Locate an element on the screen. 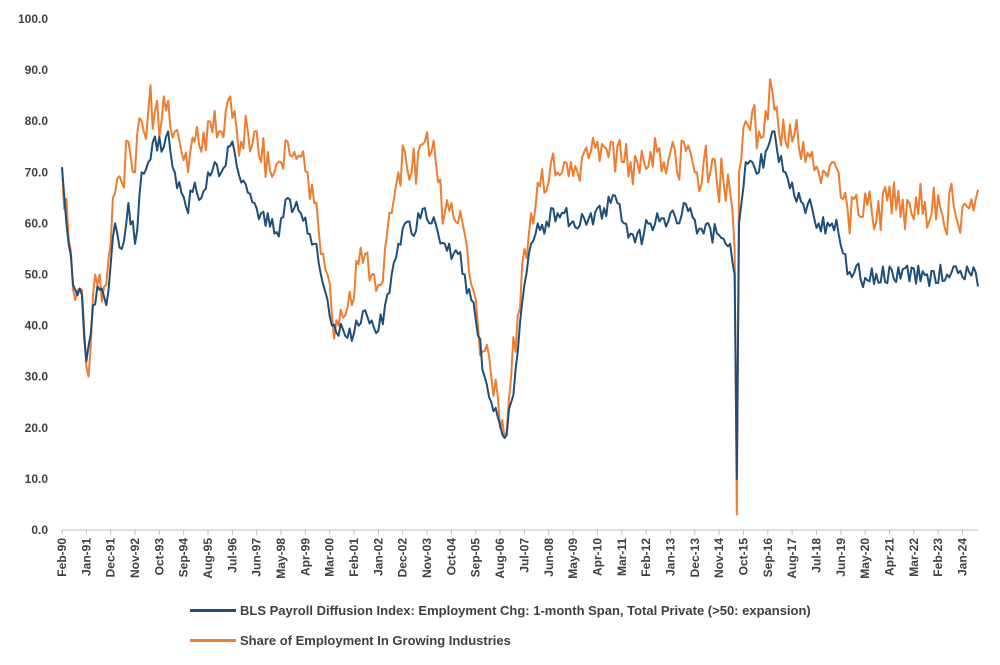 This screenshot has height=665, width=1000. x-tick-label: Feb-90 is located at coordinates (62, 557).